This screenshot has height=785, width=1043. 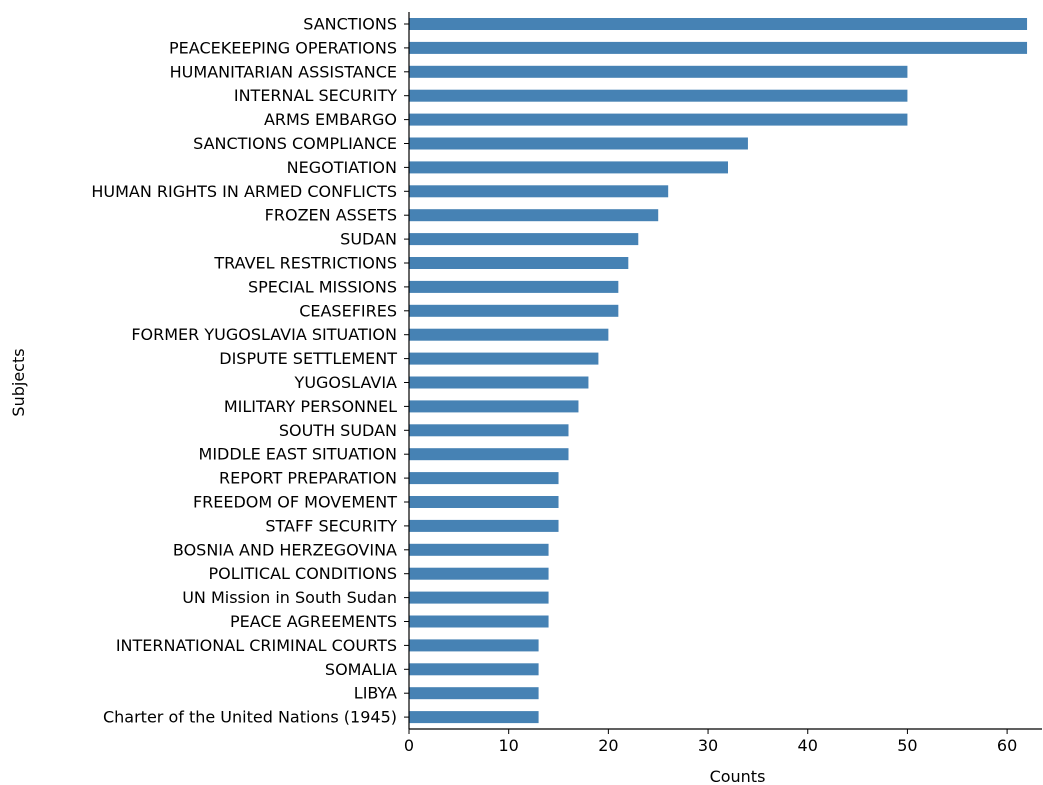 I want to click on y-tick-label: SUDAN, so click(x=368, y=239).